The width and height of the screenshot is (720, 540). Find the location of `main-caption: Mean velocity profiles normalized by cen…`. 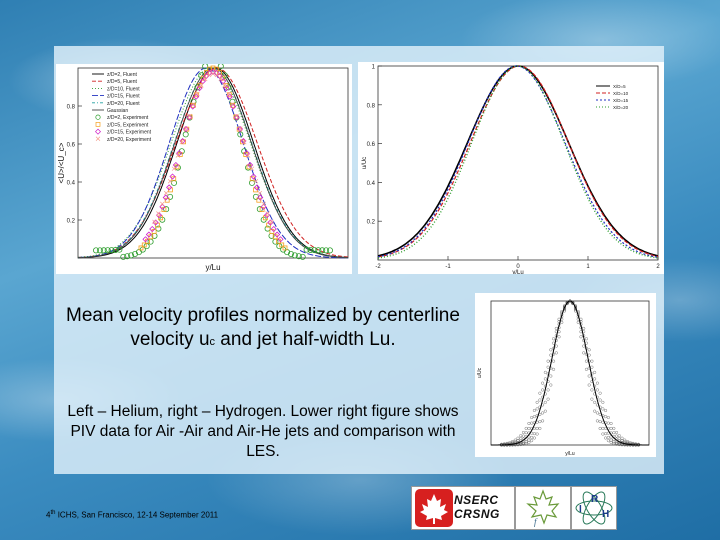

main-caption: Mean velocity profiles normalized by cen… is located at coordinates (263, 329).